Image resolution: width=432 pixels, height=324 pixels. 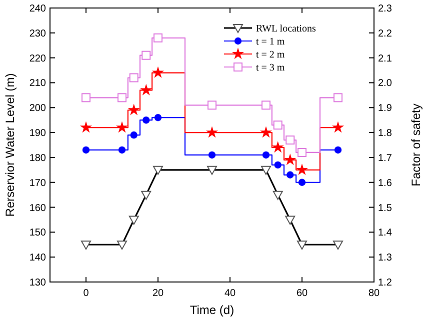 I want to click on y2-tick-label: 1.6, so click(x=385, y=183).